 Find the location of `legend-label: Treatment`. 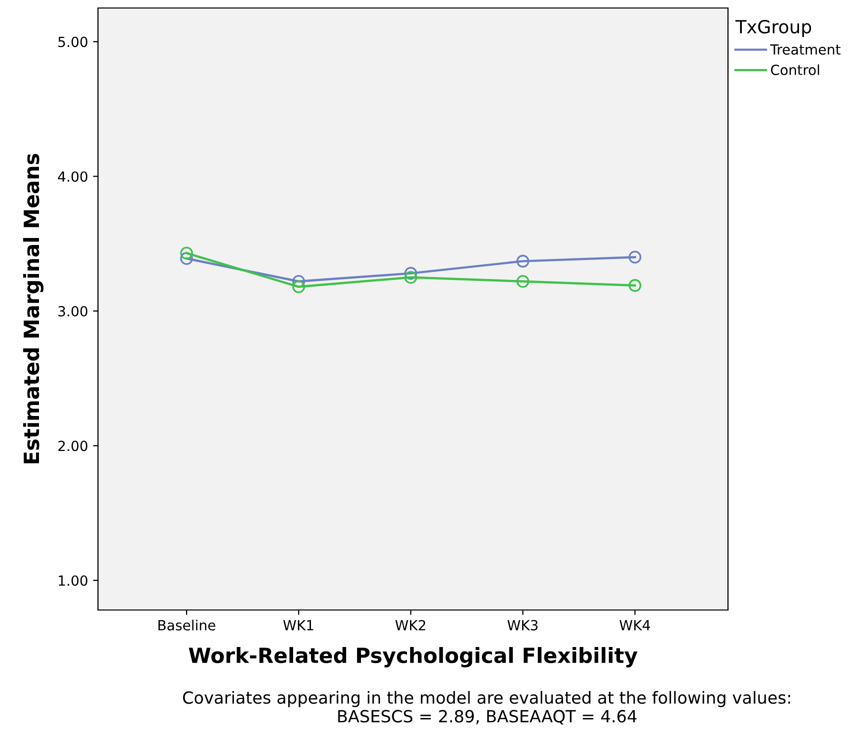

legend-label: Treatment is located at coordinates (805, 49).